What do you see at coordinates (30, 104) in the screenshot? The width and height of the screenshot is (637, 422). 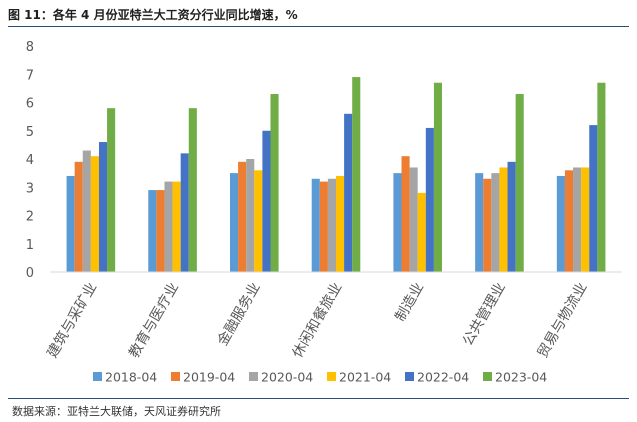 I see `y-tick-label: 6` at bounding box center [30, 104].